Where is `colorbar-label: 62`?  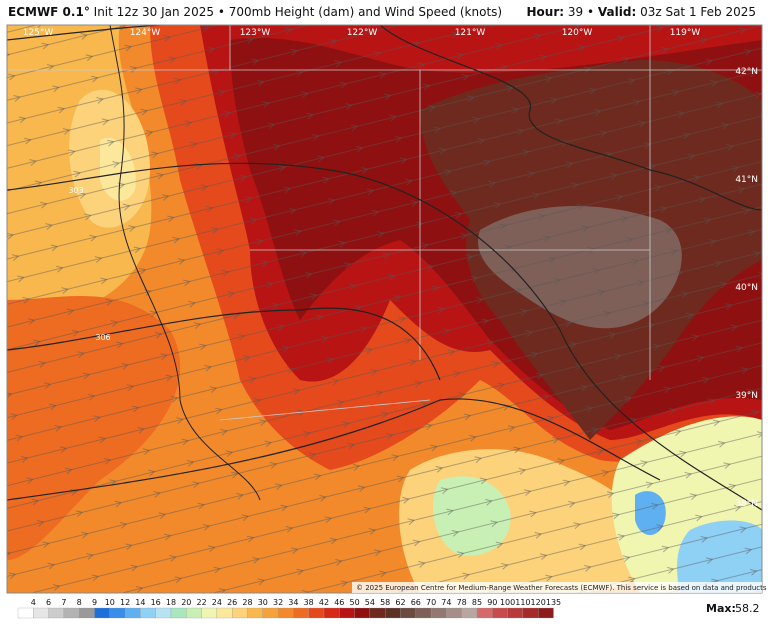
colorbar-label: 62 is located at coordinates (400, 602).